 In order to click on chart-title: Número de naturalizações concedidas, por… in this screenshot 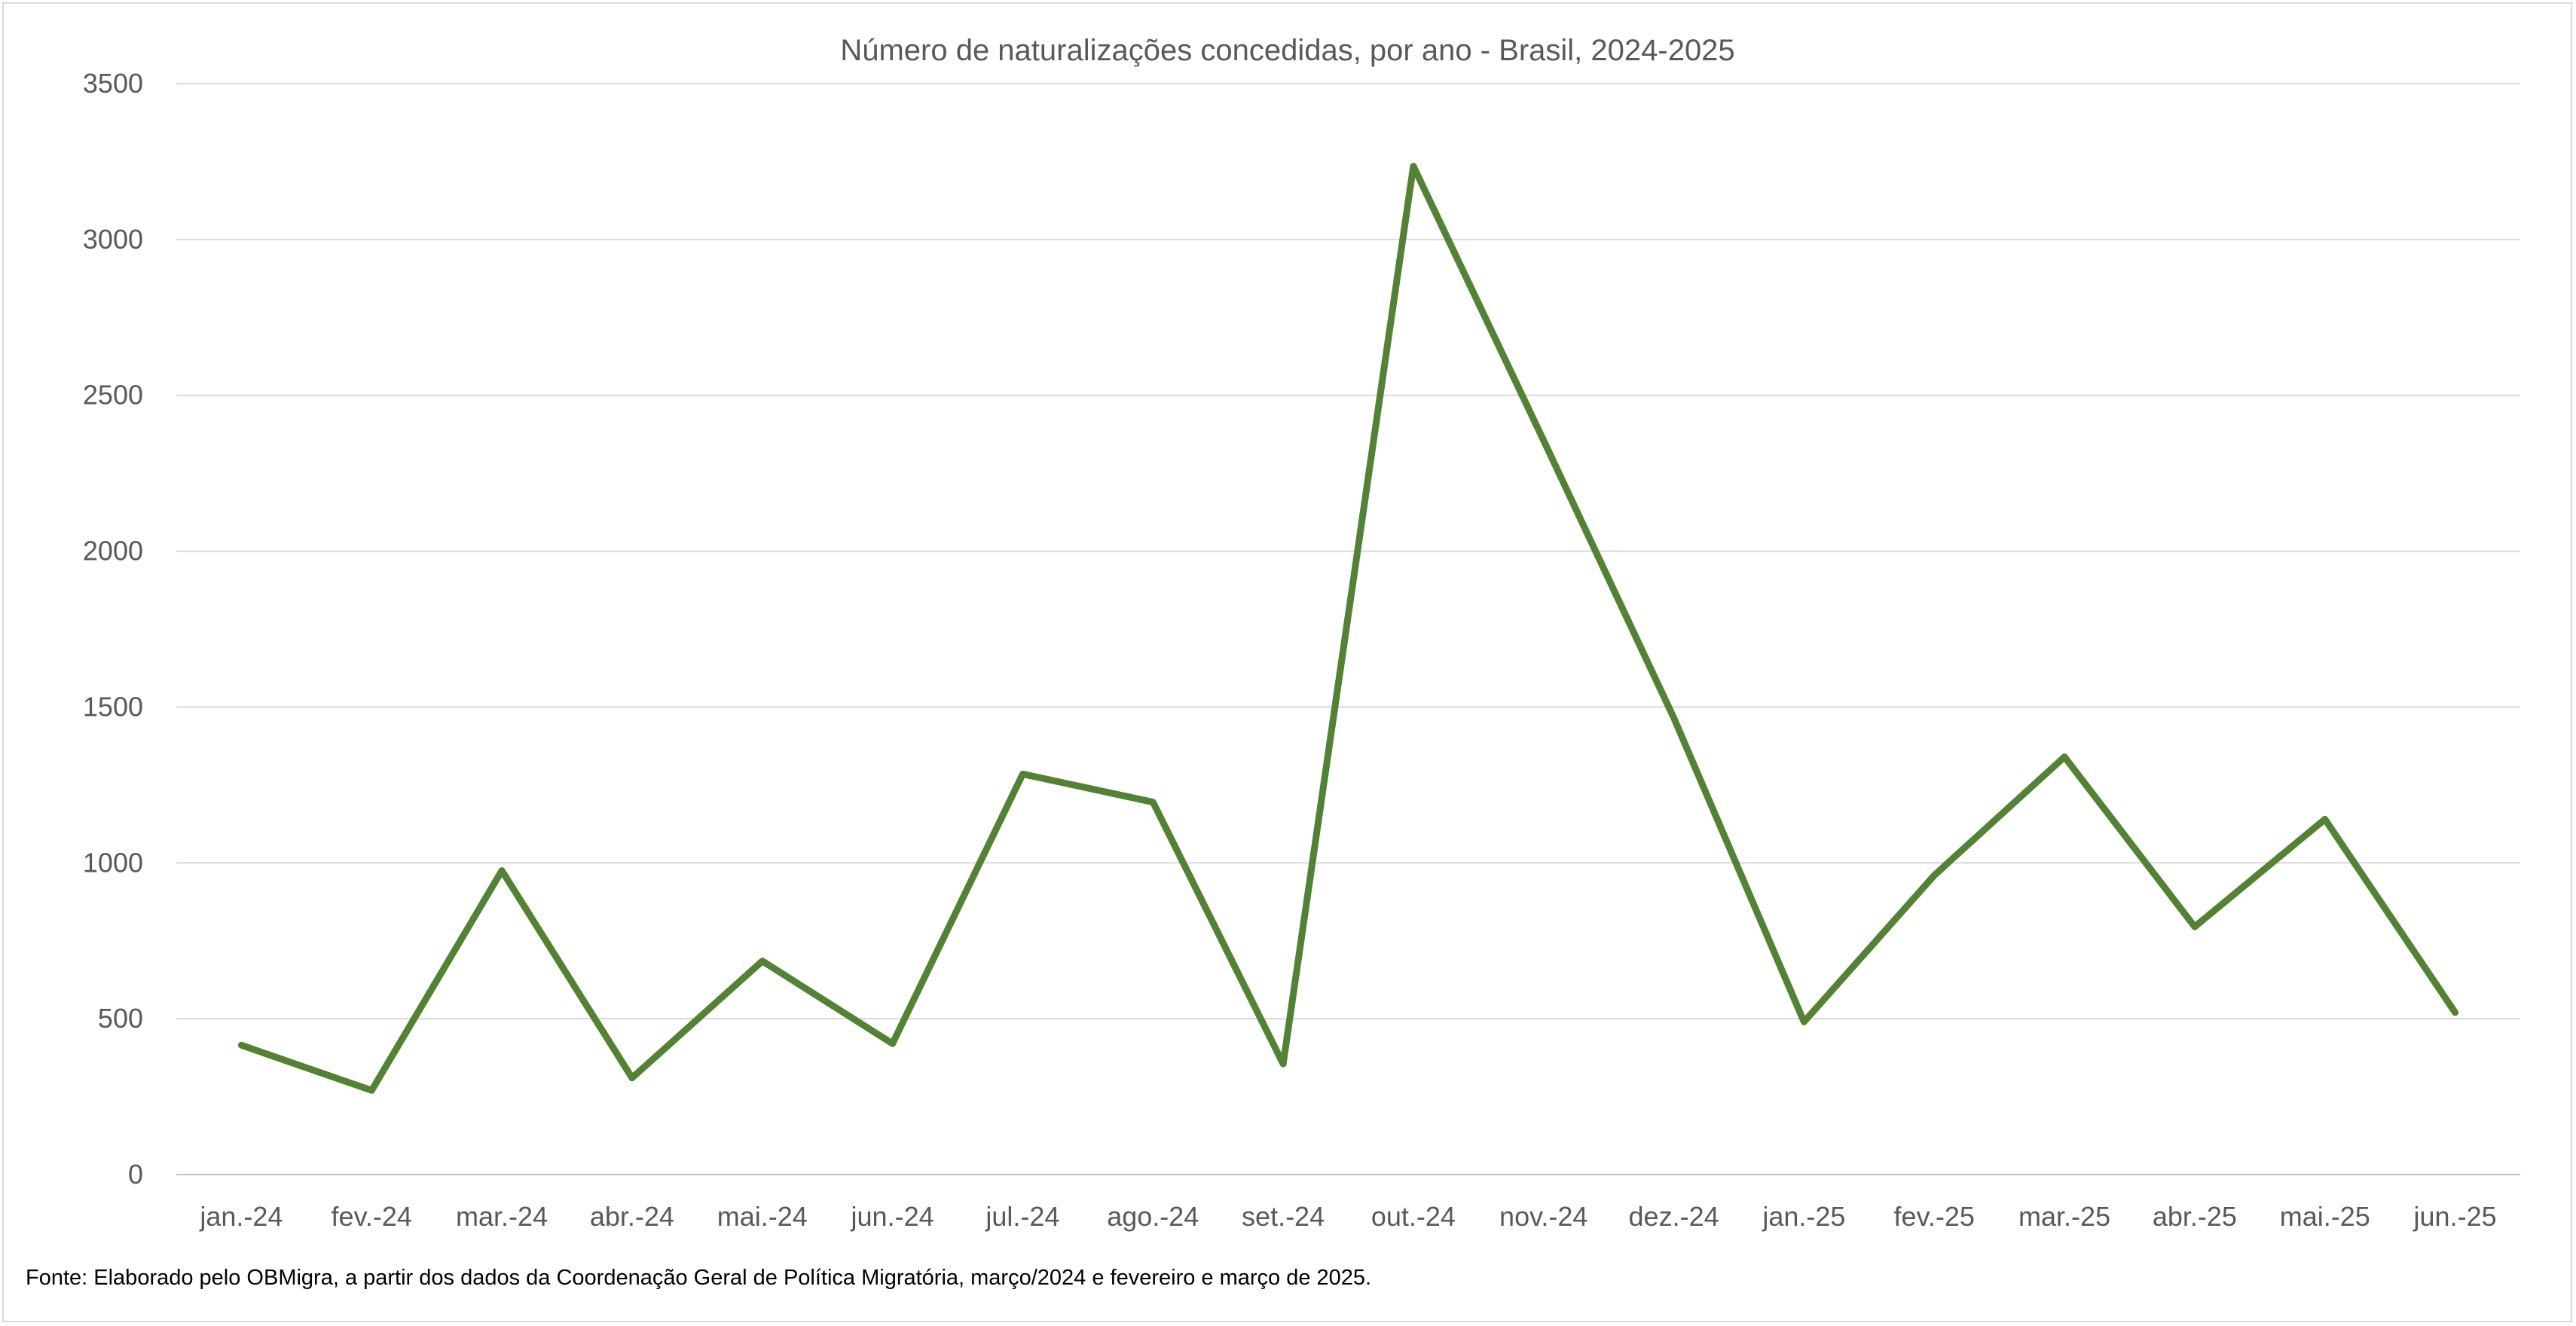, I will do `click(1287, 50)`.